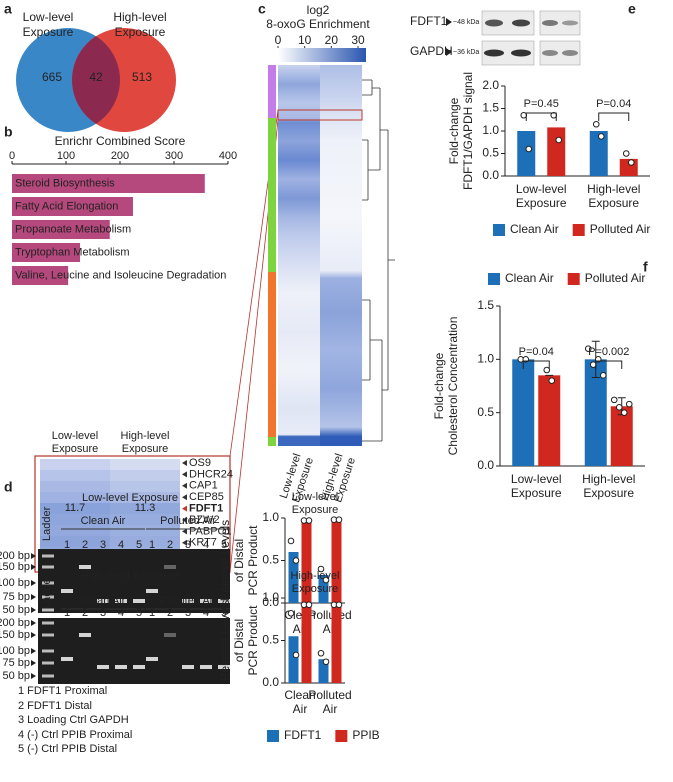 This screenshot has width=673, height=782. I want to click on y-axis-label: Relative Levels, so click(225, 640).